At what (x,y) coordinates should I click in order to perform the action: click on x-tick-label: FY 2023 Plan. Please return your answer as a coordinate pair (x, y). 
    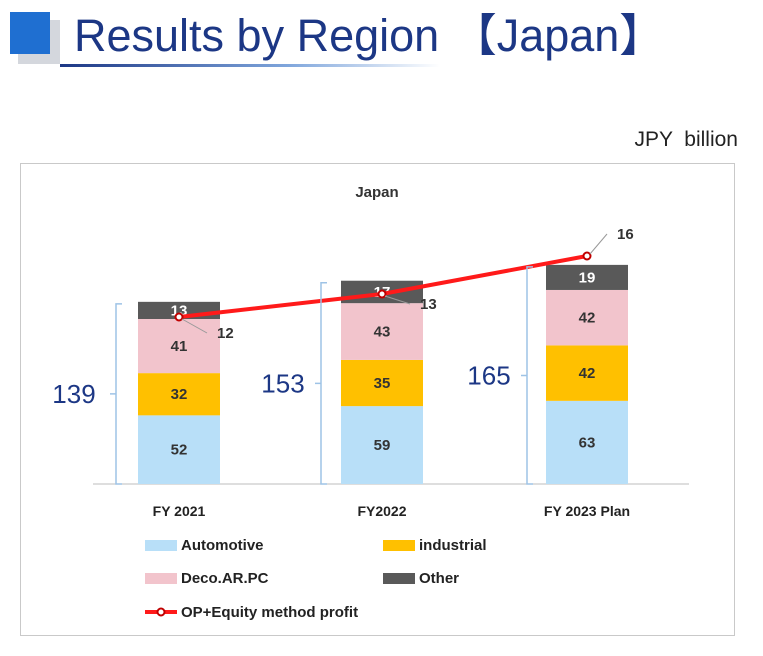
    Looking at the image, I should click on (587, 511).